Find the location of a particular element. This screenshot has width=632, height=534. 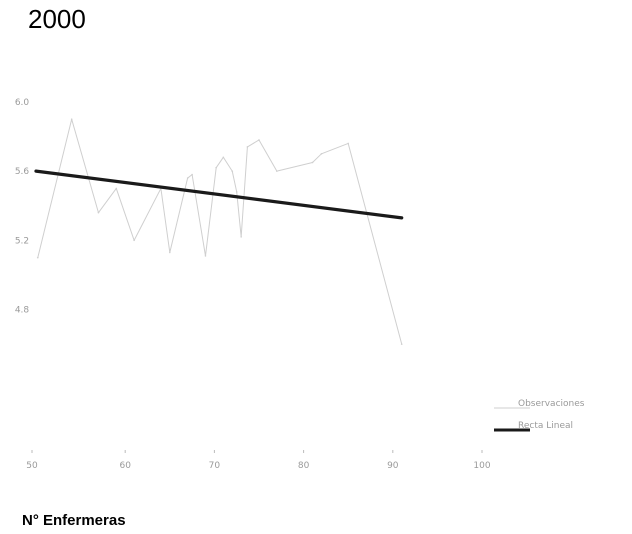

y-tick-label: 5.6 is located at coordinates (22, 172).